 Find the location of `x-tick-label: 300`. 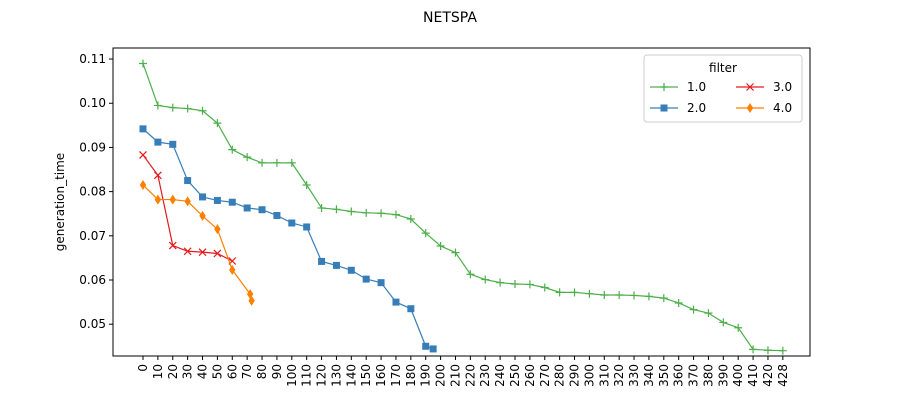

x-tick-label: 300 is located at coordinates (589, 375).